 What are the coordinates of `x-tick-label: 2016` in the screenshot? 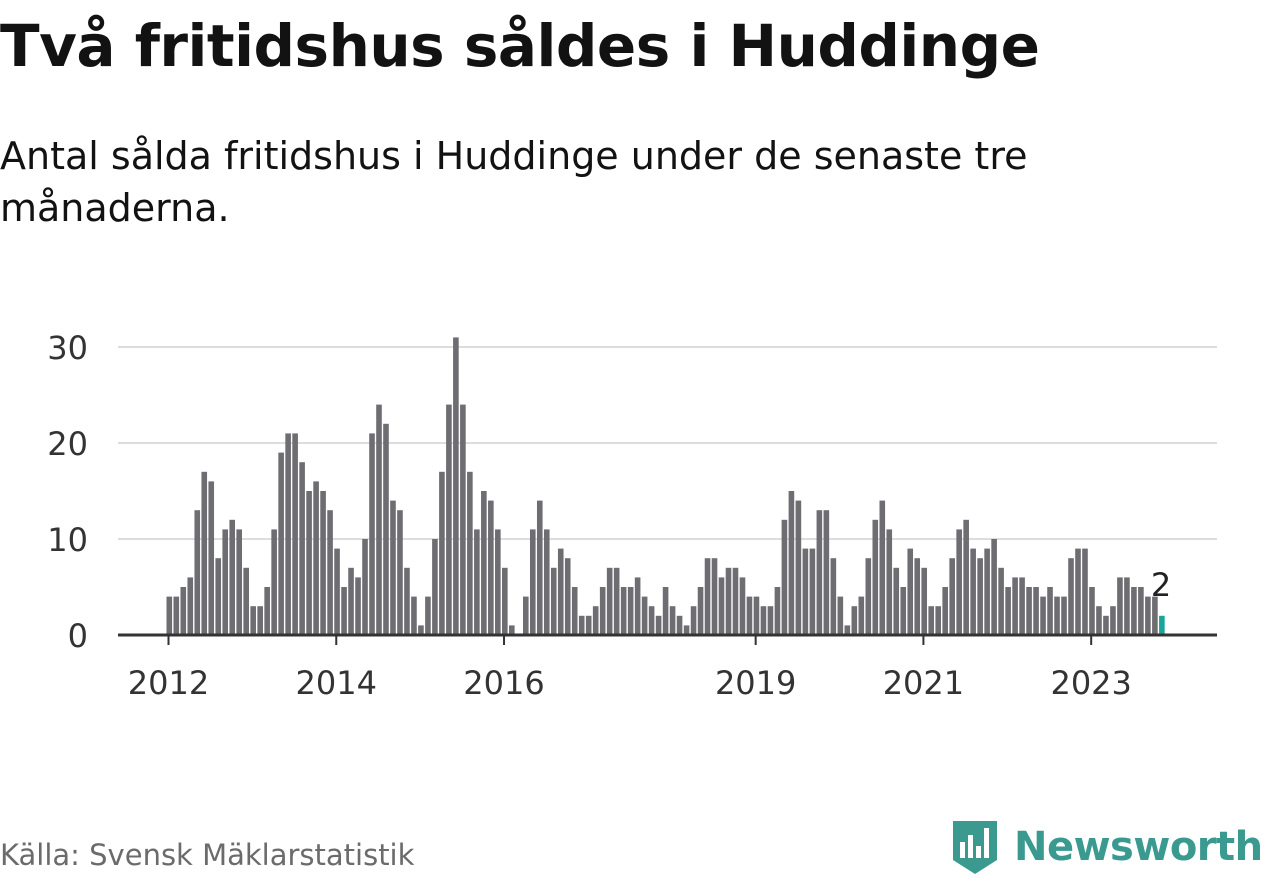 It's located at (503, 683).